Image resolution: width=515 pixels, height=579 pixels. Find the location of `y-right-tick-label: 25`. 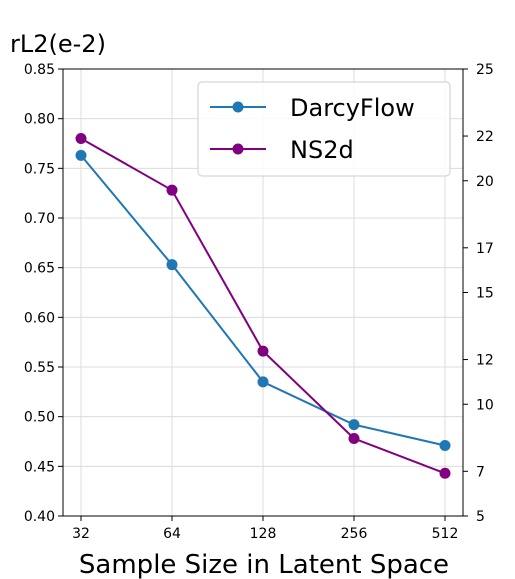

y-right-tick-label: 25 is located at coordinates (485, 70).